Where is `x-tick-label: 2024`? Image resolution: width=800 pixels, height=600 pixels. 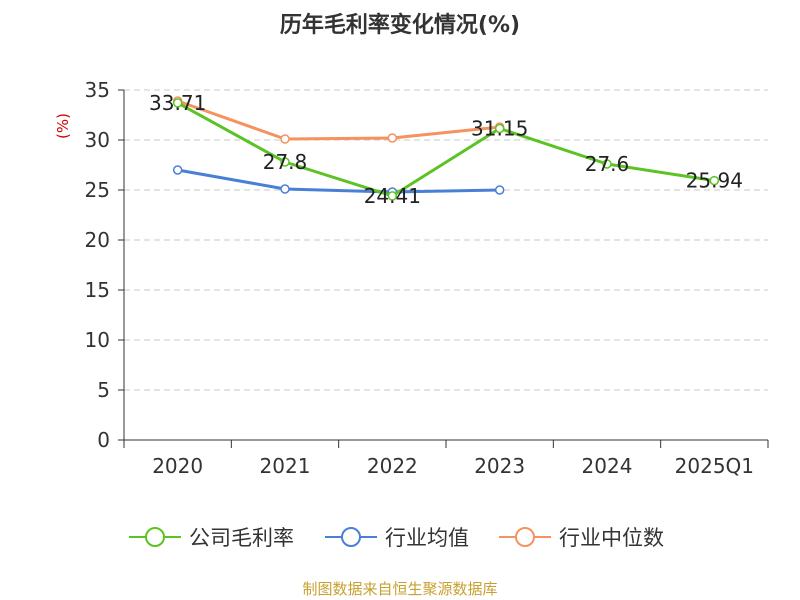
x-tick-label: 2024 is located at coordinates (607, 466).